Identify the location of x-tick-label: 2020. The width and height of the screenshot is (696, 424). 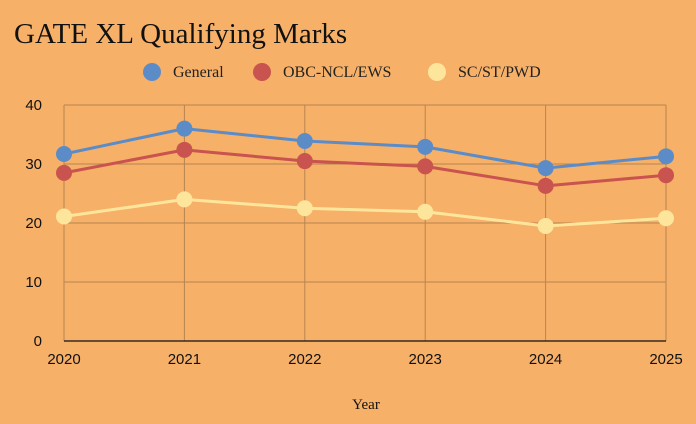
(63, 359).